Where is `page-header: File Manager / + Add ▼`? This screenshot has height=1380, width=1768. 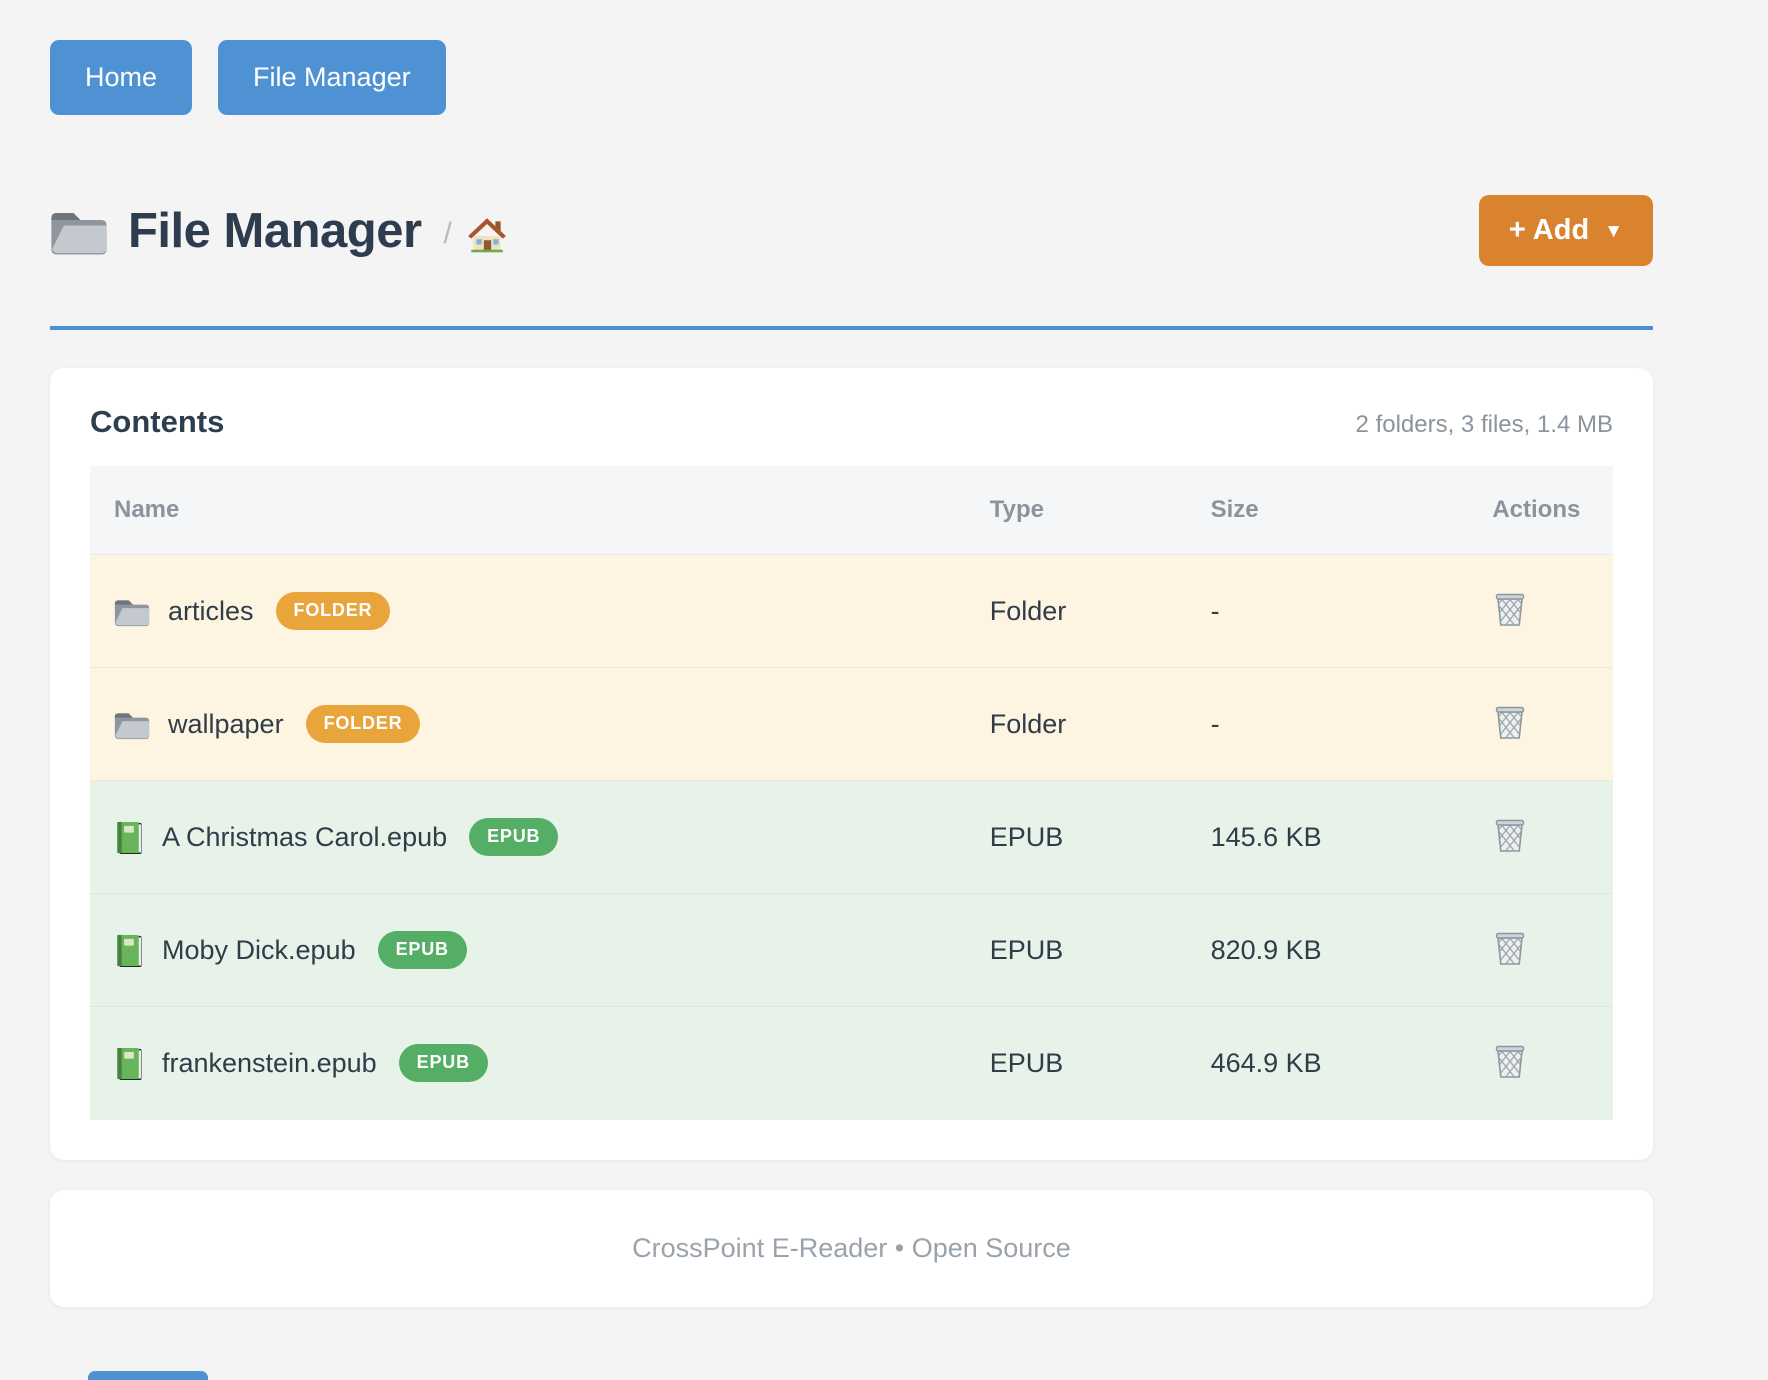 page-header: File Manager / + Add ▼ is located at coordinates (851, 230).